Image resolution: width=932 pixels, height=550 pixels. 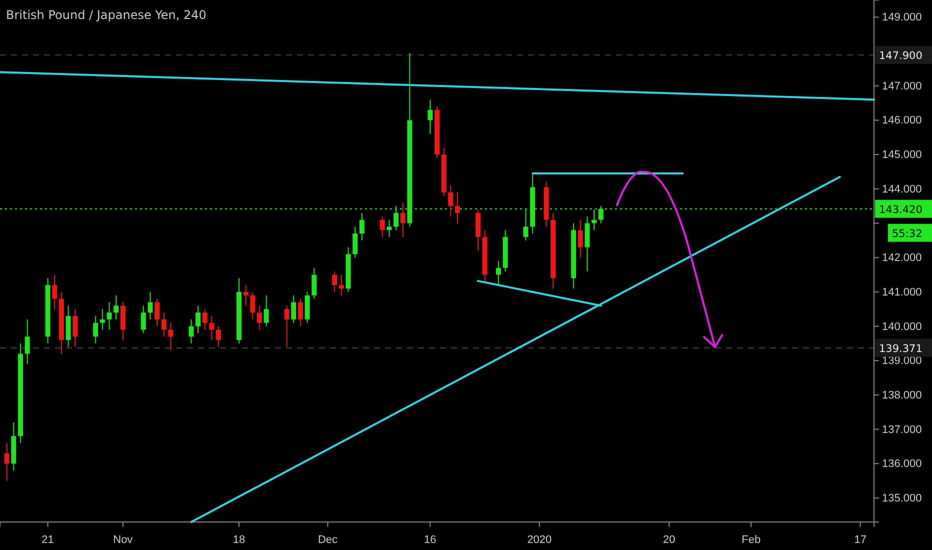 I want to click on y-tick-label: 147.000, so click(x=902, y=86).